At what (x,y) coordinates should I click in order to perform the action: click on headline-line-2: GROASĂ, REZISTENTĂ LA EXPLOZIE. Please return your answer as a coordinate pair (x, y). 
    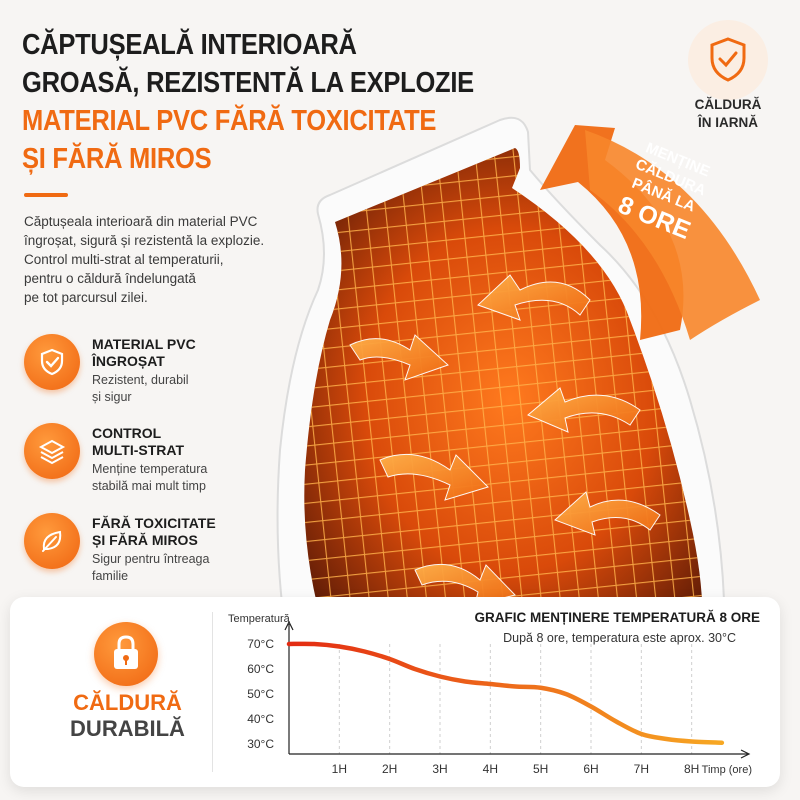
    Looking at the image, I should click on (248, 83).